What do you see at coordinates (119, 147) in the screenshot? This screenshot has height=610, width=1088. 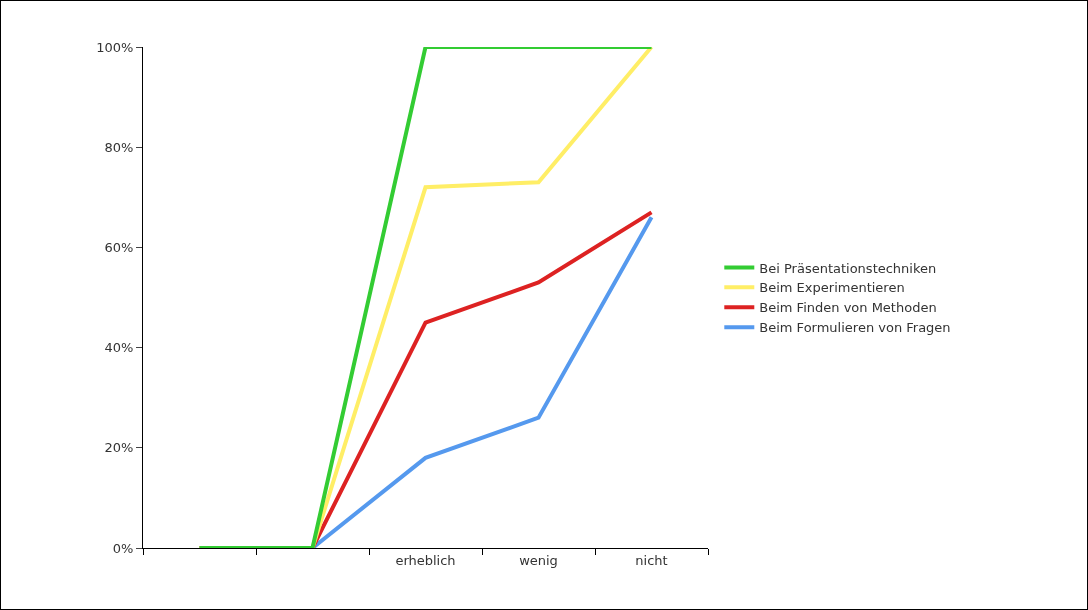 I see `y-tick-label: 80%` at bounding box center [119, 147].